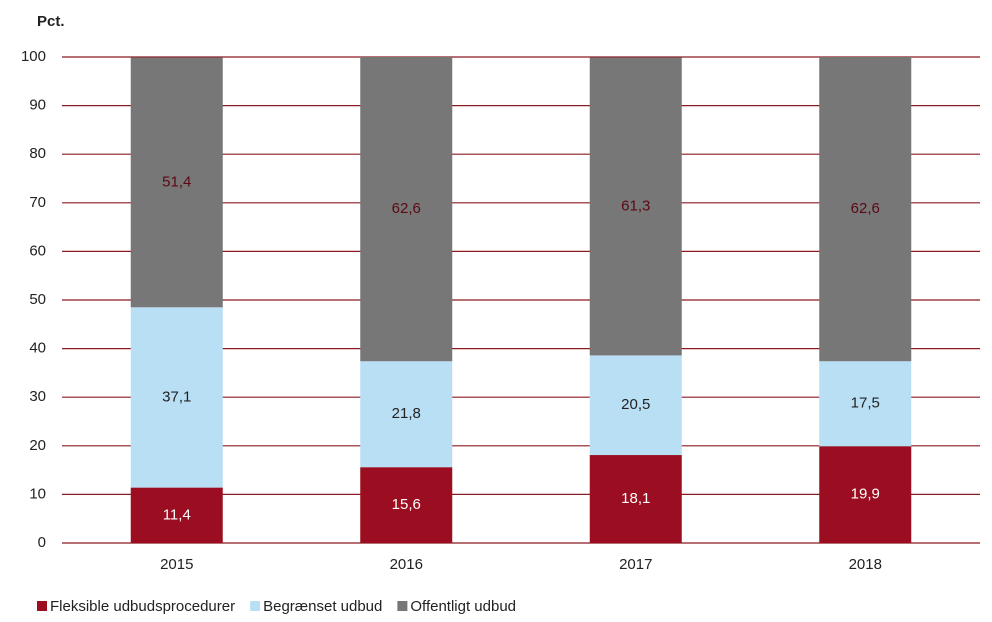 This screenshot has width=992, height=622. Describe the element at coordinates (33, 56) in the screenshot. I see `y-tick-label: 100` at that location.